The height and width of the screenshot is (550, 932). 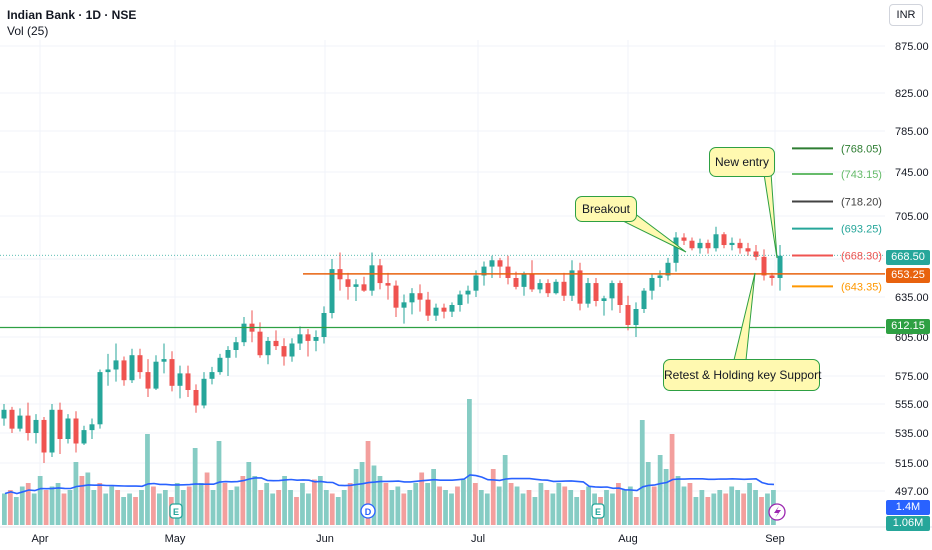 What do you see at coordinates (908, 523) in the screenshot?
I see `volume-tag: 1.06M` at bounding box center [908, 523].